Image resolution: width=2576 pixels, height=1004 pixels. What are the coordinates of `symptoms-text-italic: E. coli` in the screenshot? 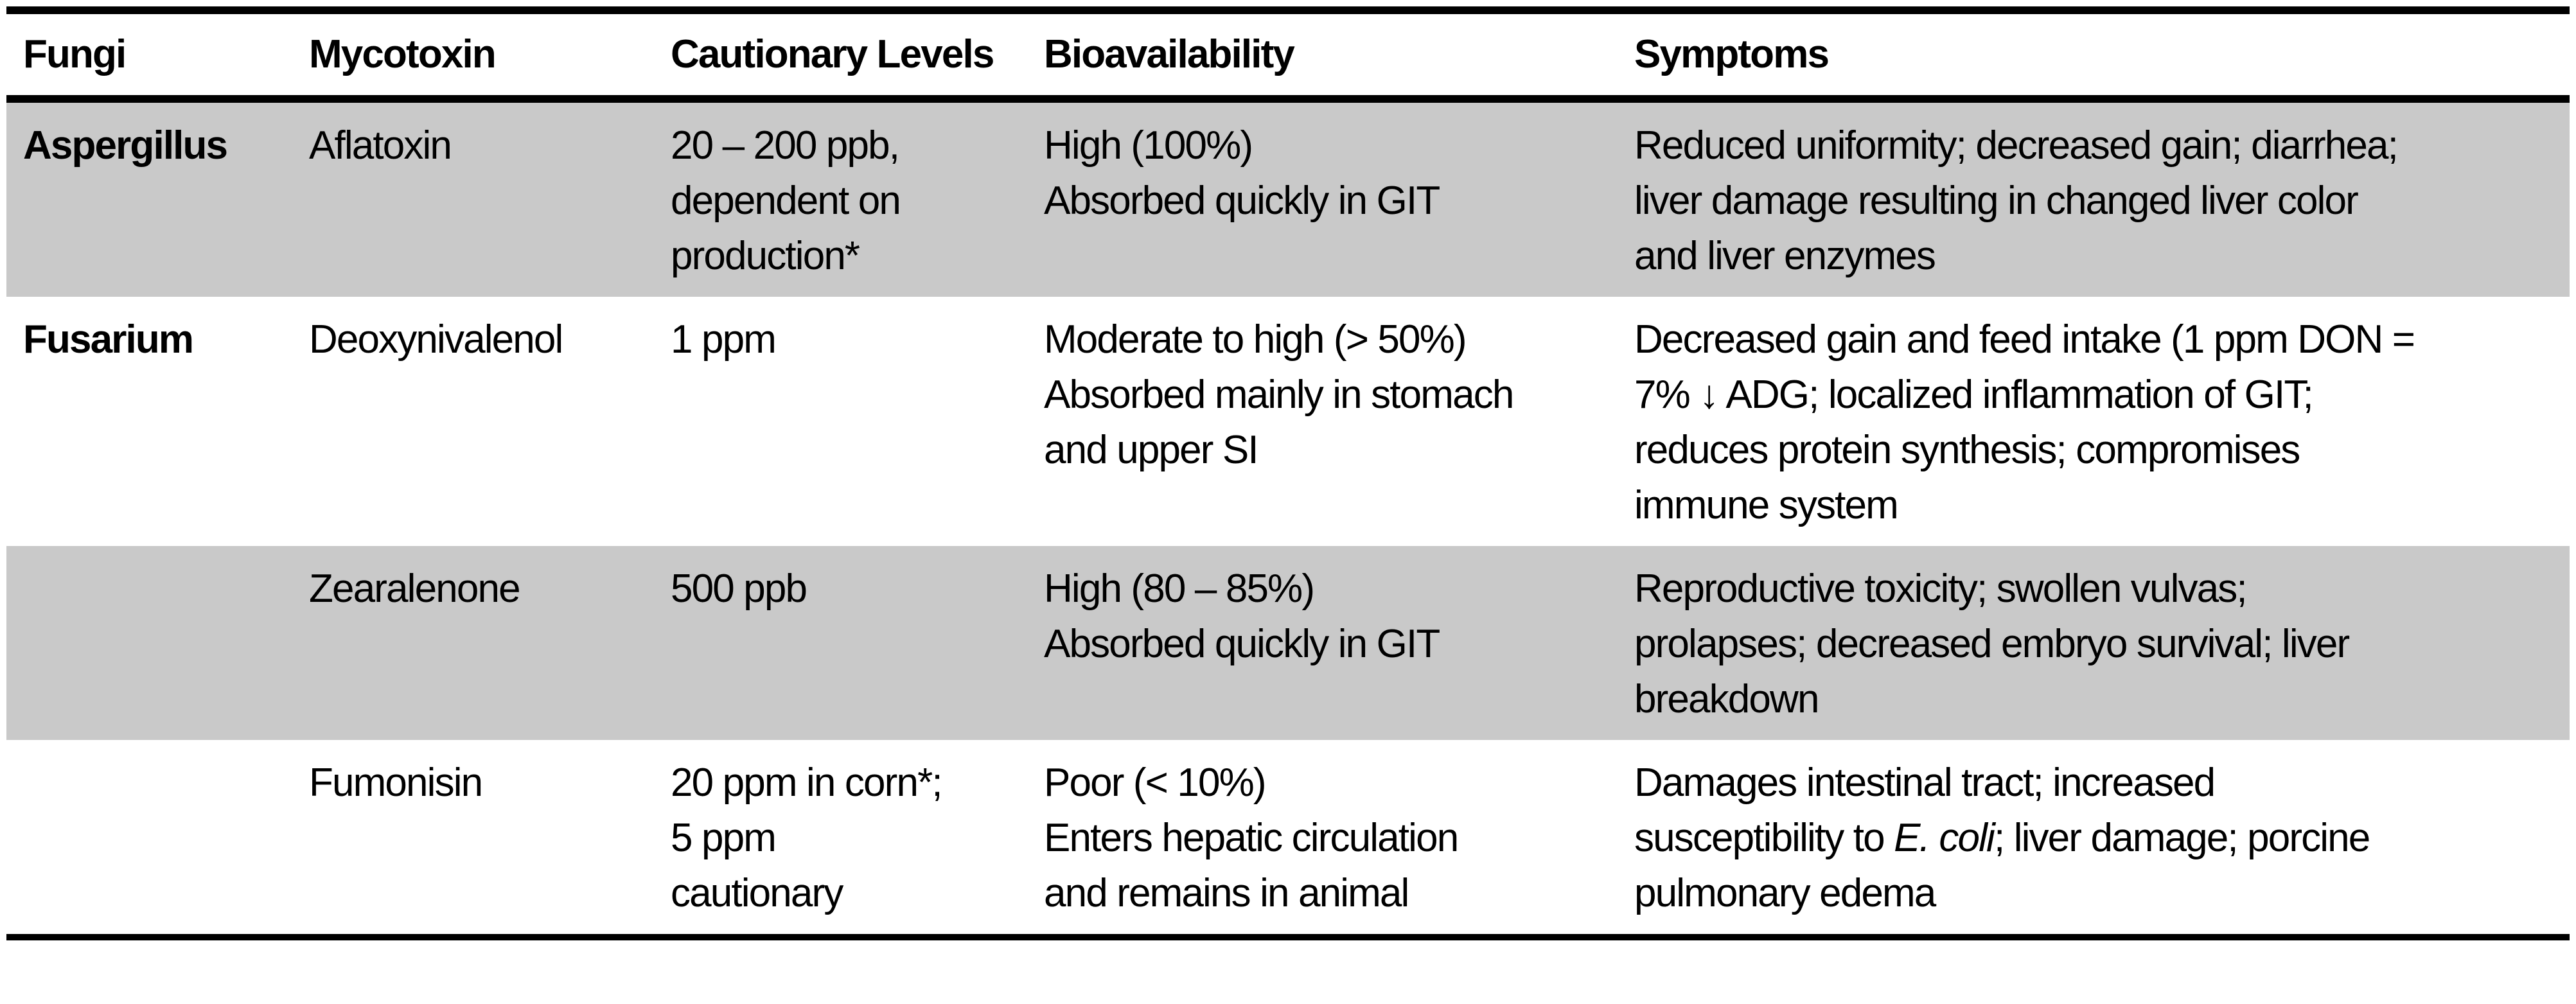 It's located at (1944, 838).